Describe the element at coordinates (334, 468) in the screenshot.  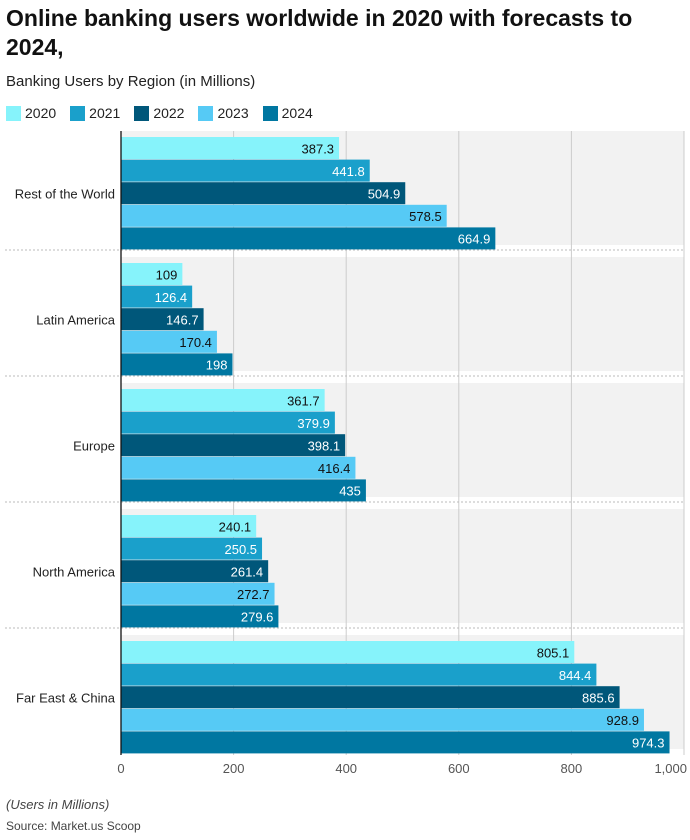
I see `data-label: 416.4` at that location.